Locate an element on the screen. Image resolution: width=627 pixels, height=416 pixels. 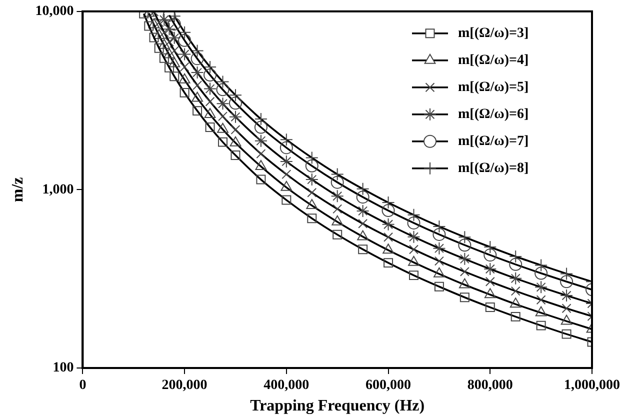
y-tick-label: 1,000 is located at coordinates (58, 190).